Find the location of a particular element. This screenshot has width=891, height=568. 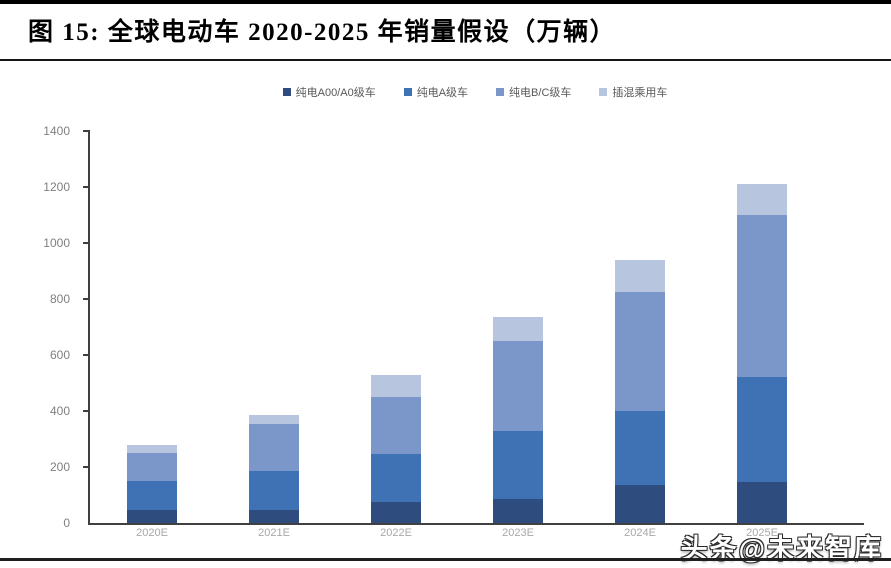

bar-2021E is located at coordinates (274, 469).